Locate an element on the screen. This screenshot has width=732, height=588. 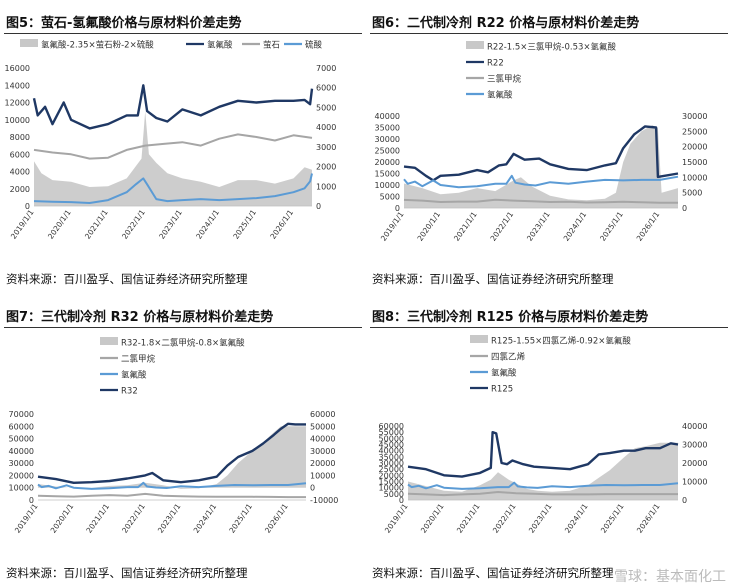
y2-tick-label: 4000 is located at coordinates (326, 127).